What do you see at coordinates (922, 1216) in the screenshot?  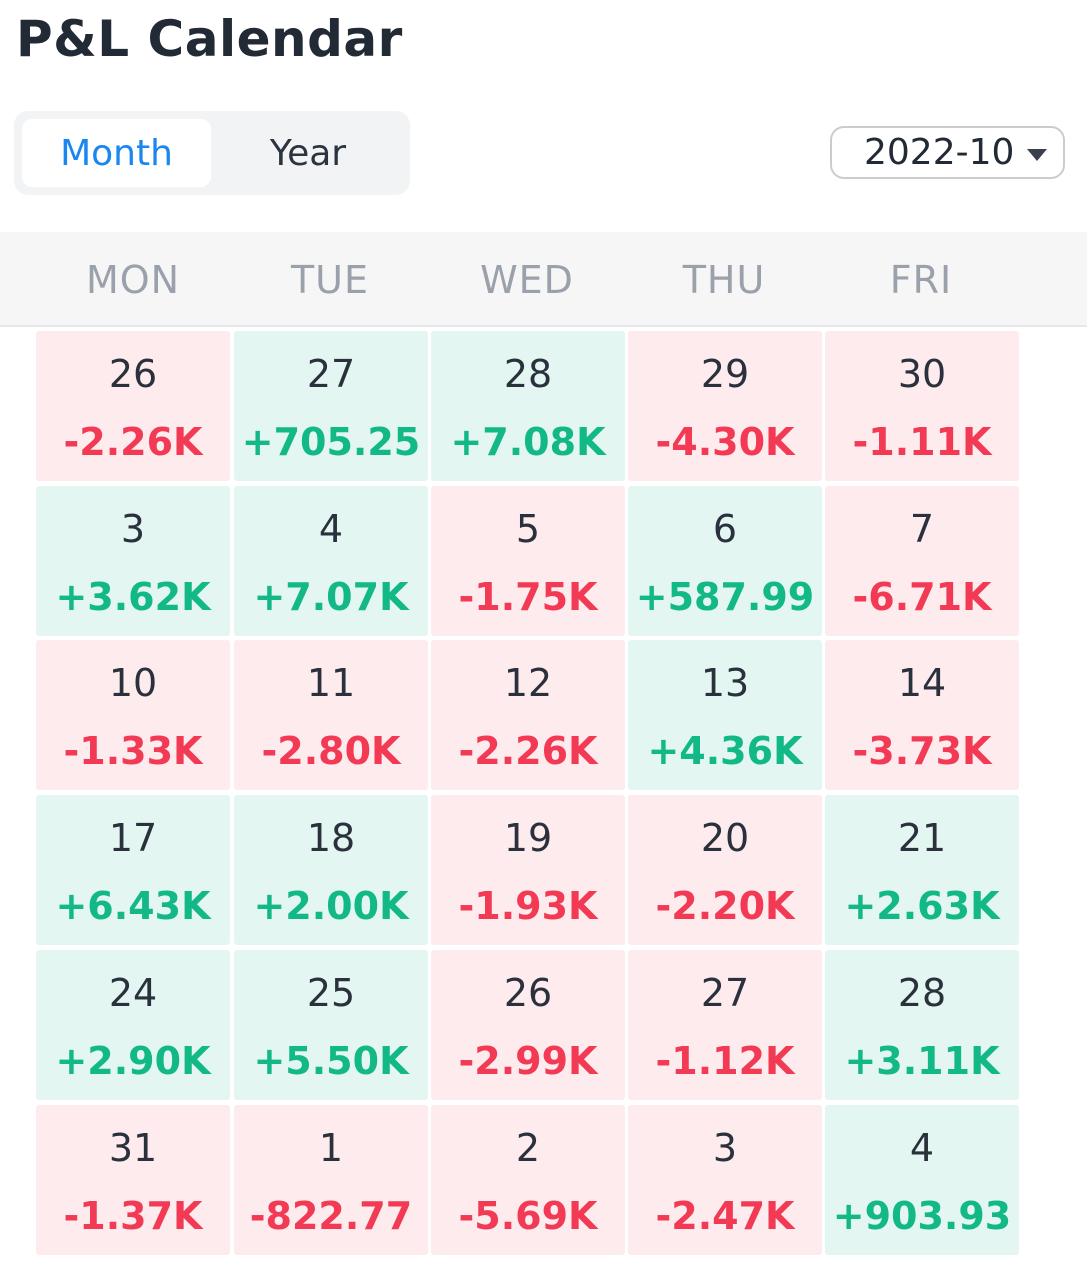 I see `day-pnl-value: +903.93` at bounding box center [922, 1216].